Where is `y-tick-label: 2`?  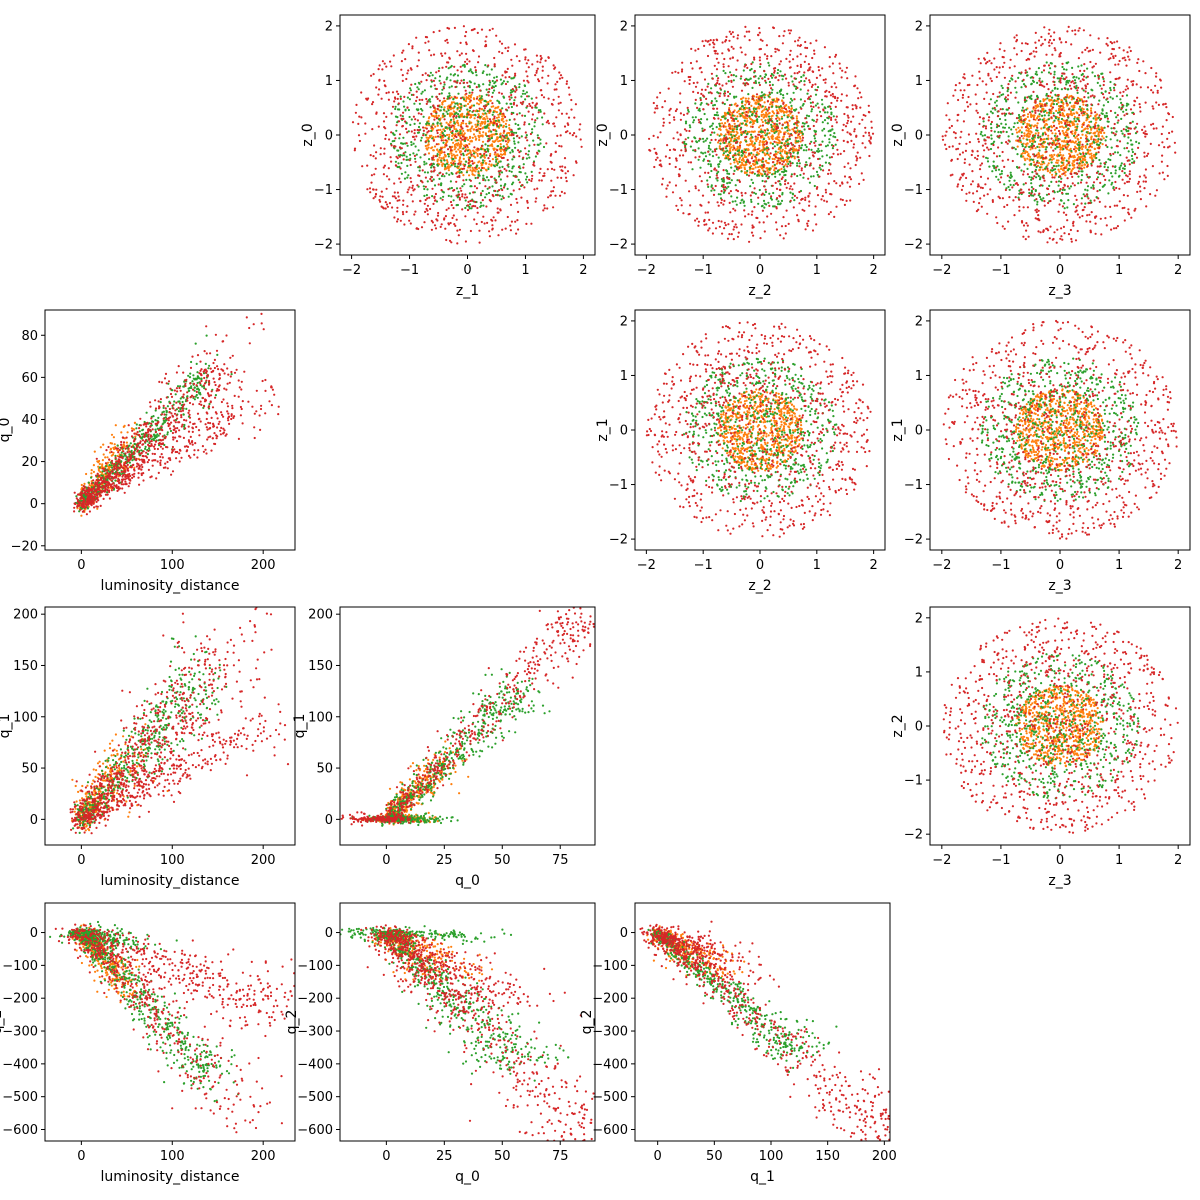 y-tick-label: 2 is located at coordinates (329, 26).